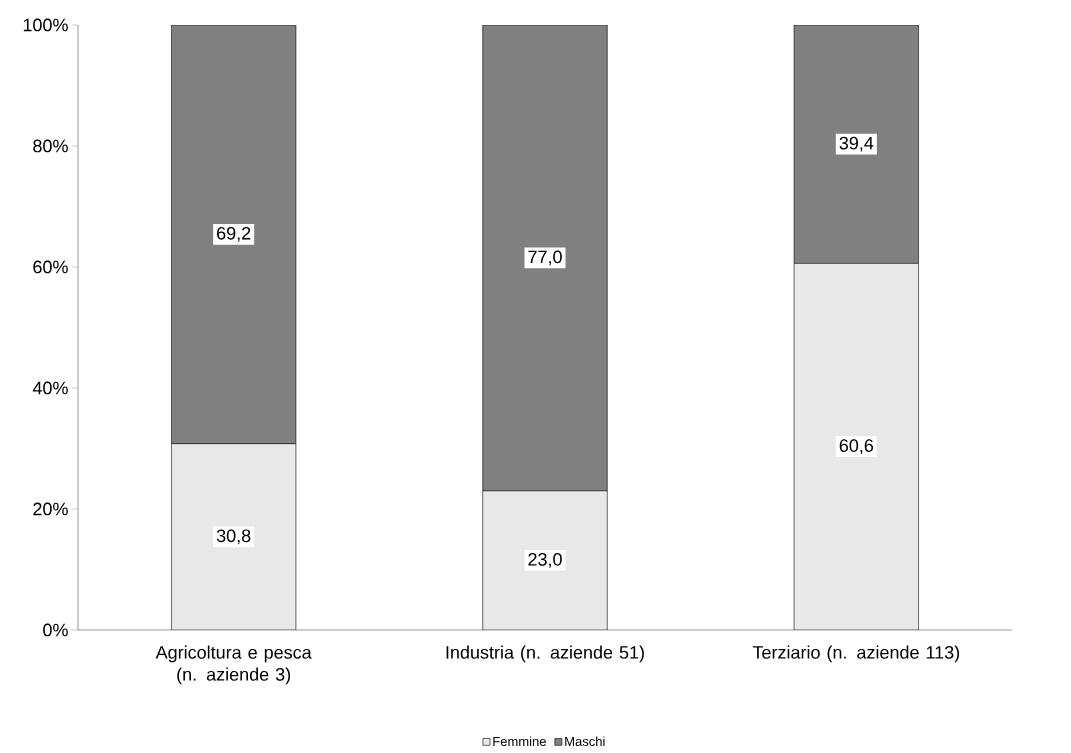  What do you see at coordinates (585, 741) in the screenshot?
I see `legend-label: Maschi` at bounding box center [585, 741].